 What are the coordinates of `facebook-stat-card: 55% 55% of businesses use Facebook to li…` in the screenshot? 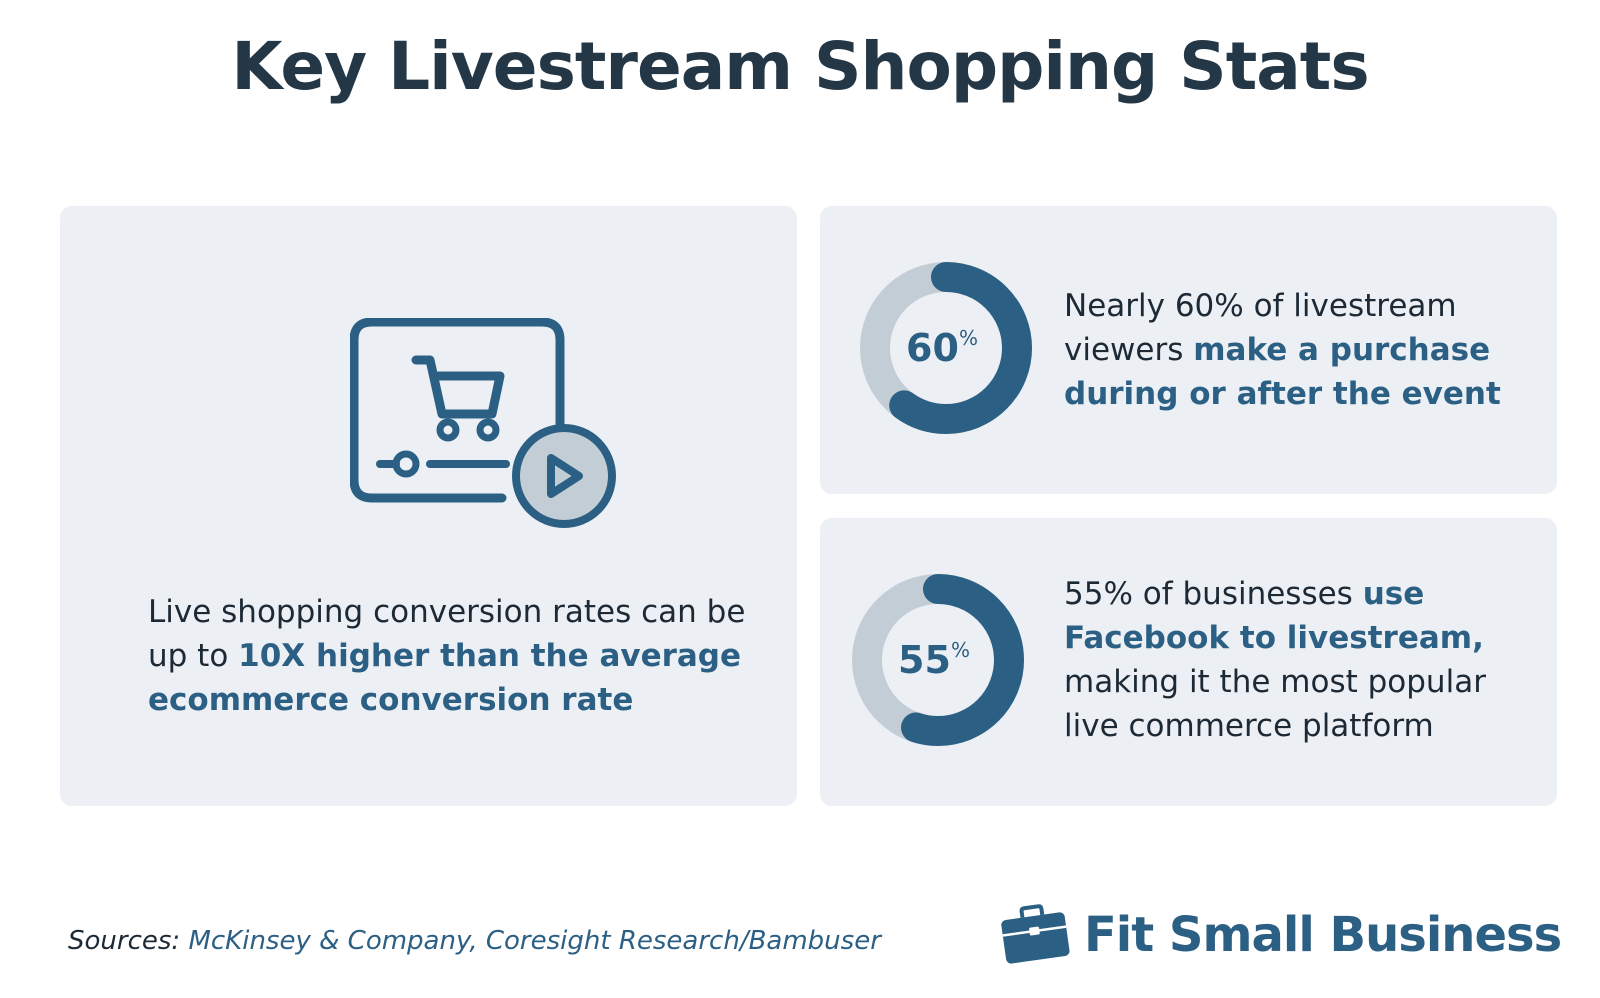 It's located at (1188, 662).